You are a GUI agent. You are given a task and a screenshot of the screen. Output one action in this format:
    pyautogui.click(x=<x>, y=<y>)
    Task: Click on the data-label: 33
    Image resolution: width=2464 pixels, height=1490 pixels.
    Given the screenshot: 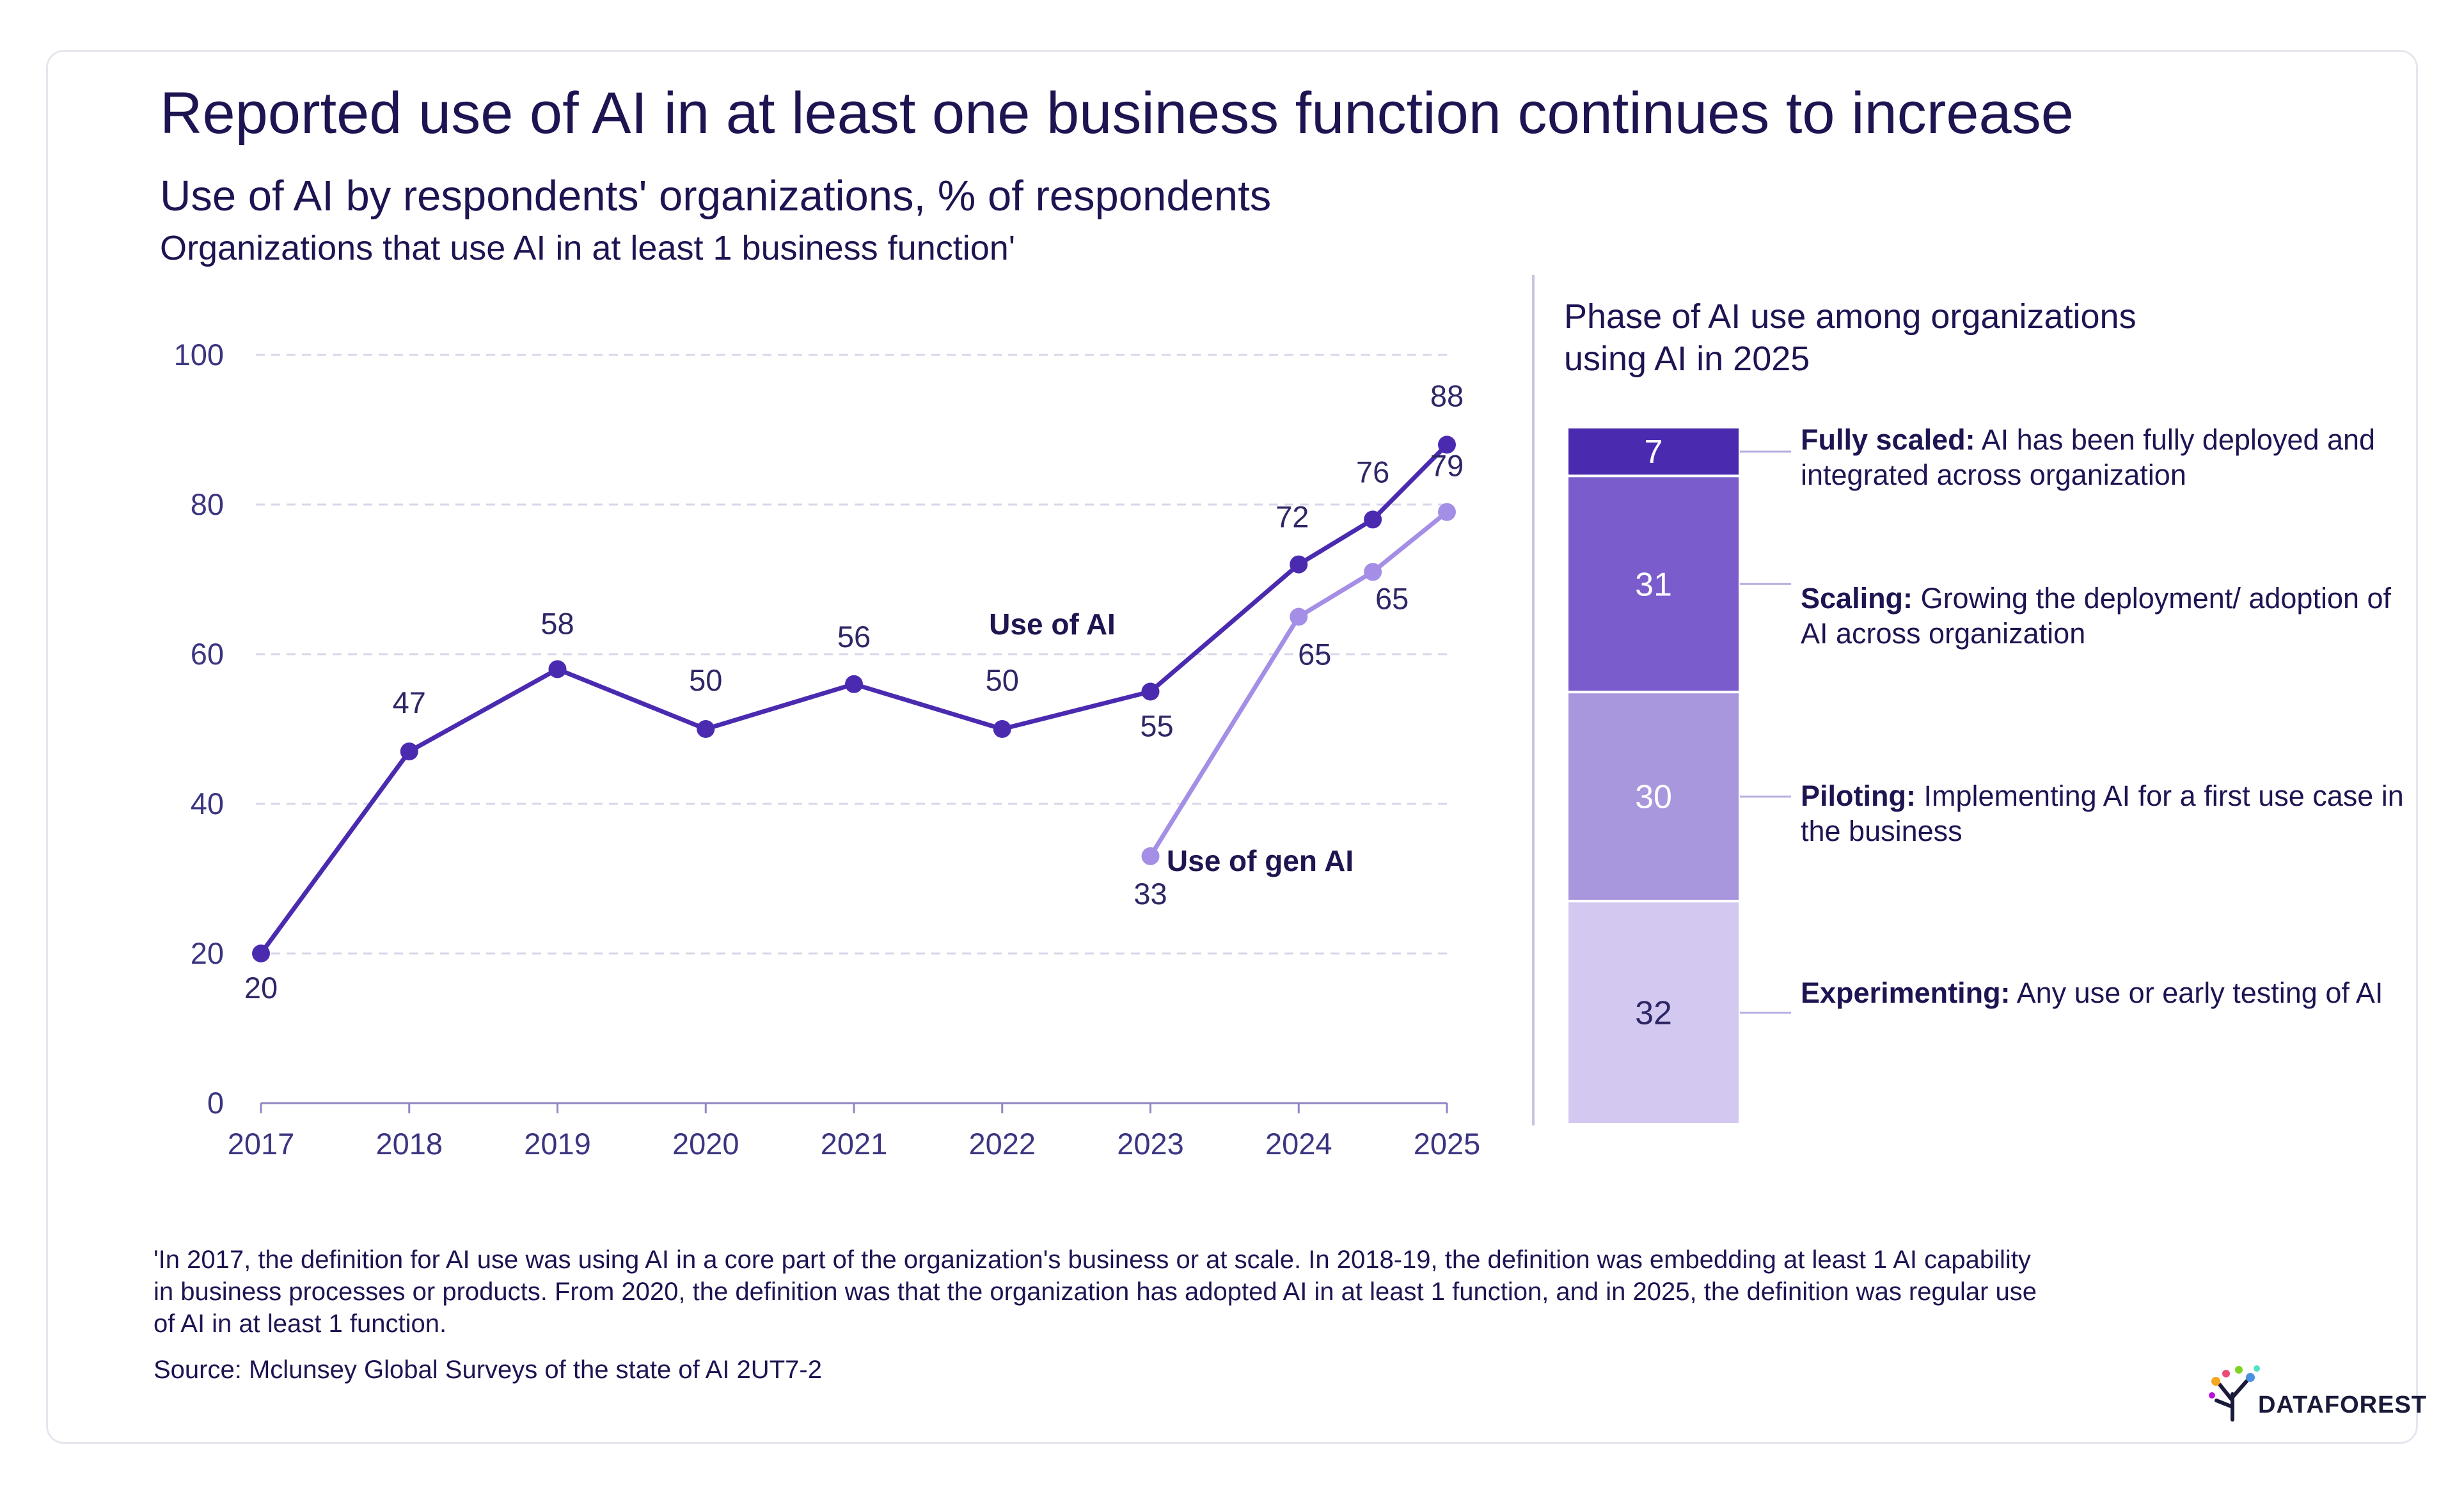 What is the action you would take?
    pyautogui.click(x=1150, y=894)
    